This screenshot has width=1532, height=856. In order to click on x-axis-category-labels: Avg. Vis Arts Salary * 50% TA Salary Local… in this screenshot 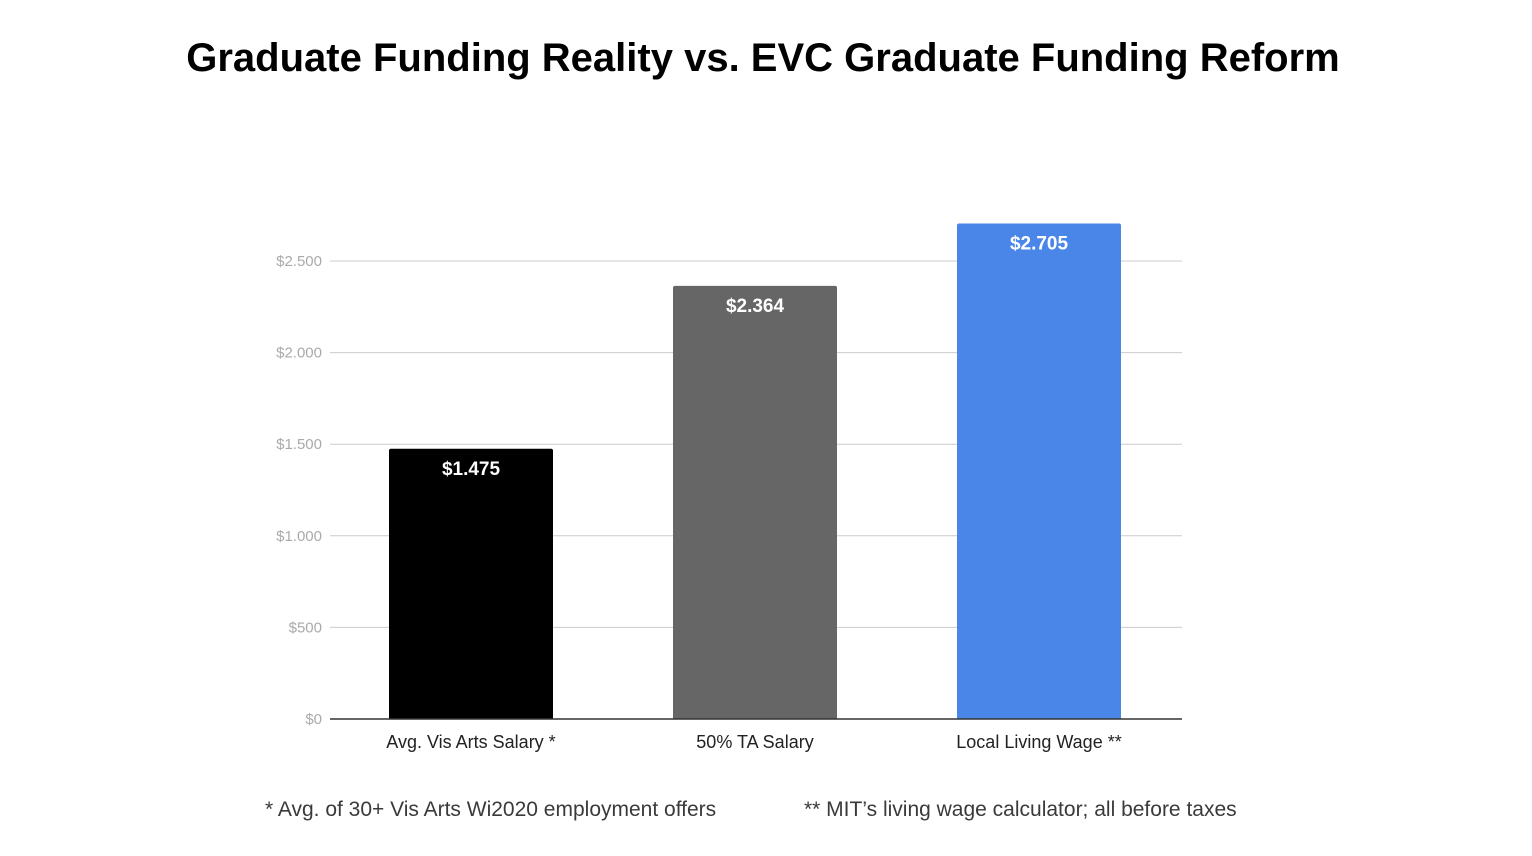, I will do `click(753, 742)`.